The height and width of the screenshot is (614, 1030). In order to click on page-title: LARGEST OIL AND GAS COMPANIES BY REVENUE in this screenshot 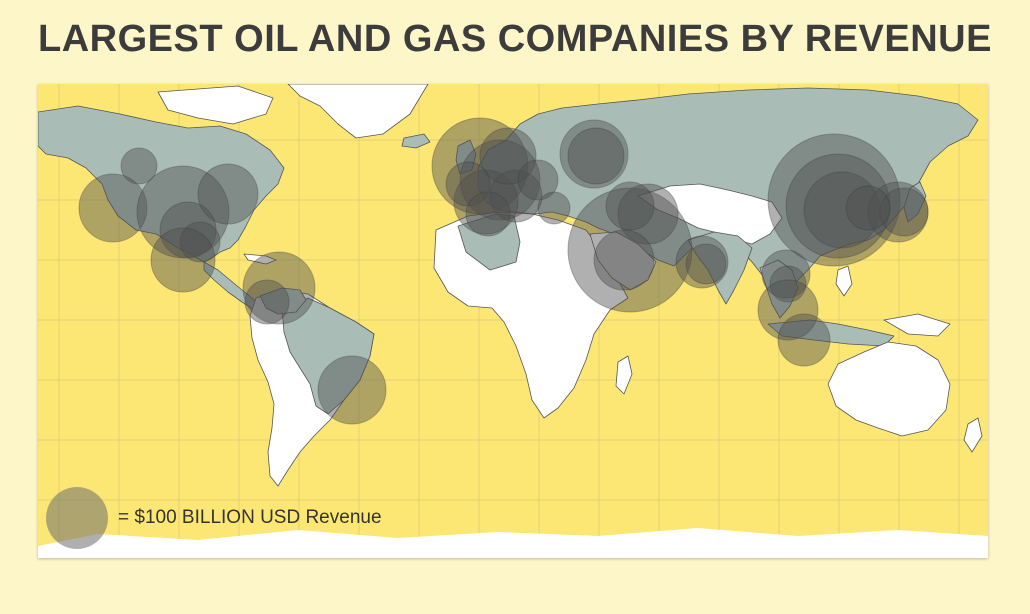, I will do `click(515, 39)`.